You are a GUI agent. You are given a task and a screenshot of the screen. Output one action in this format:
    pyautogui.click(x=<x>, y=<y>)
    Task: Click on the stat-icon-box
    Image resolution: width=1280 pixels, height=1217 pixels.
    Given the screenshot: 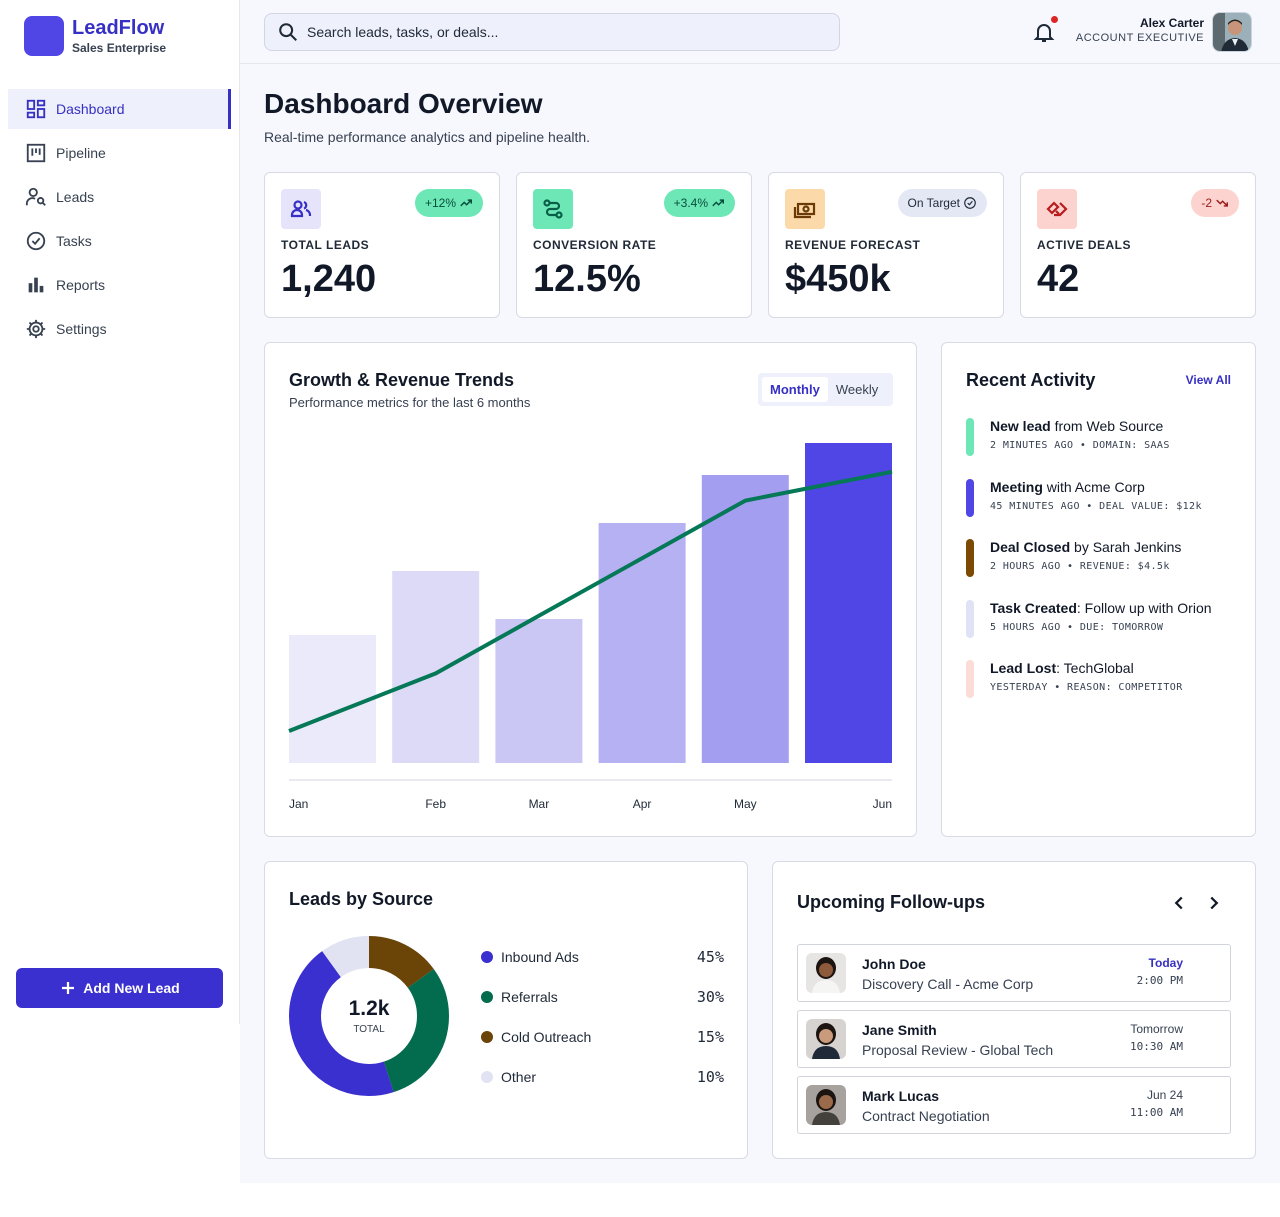 What is the action you would take?
    pyautogui.click(x=553, y=209)
    